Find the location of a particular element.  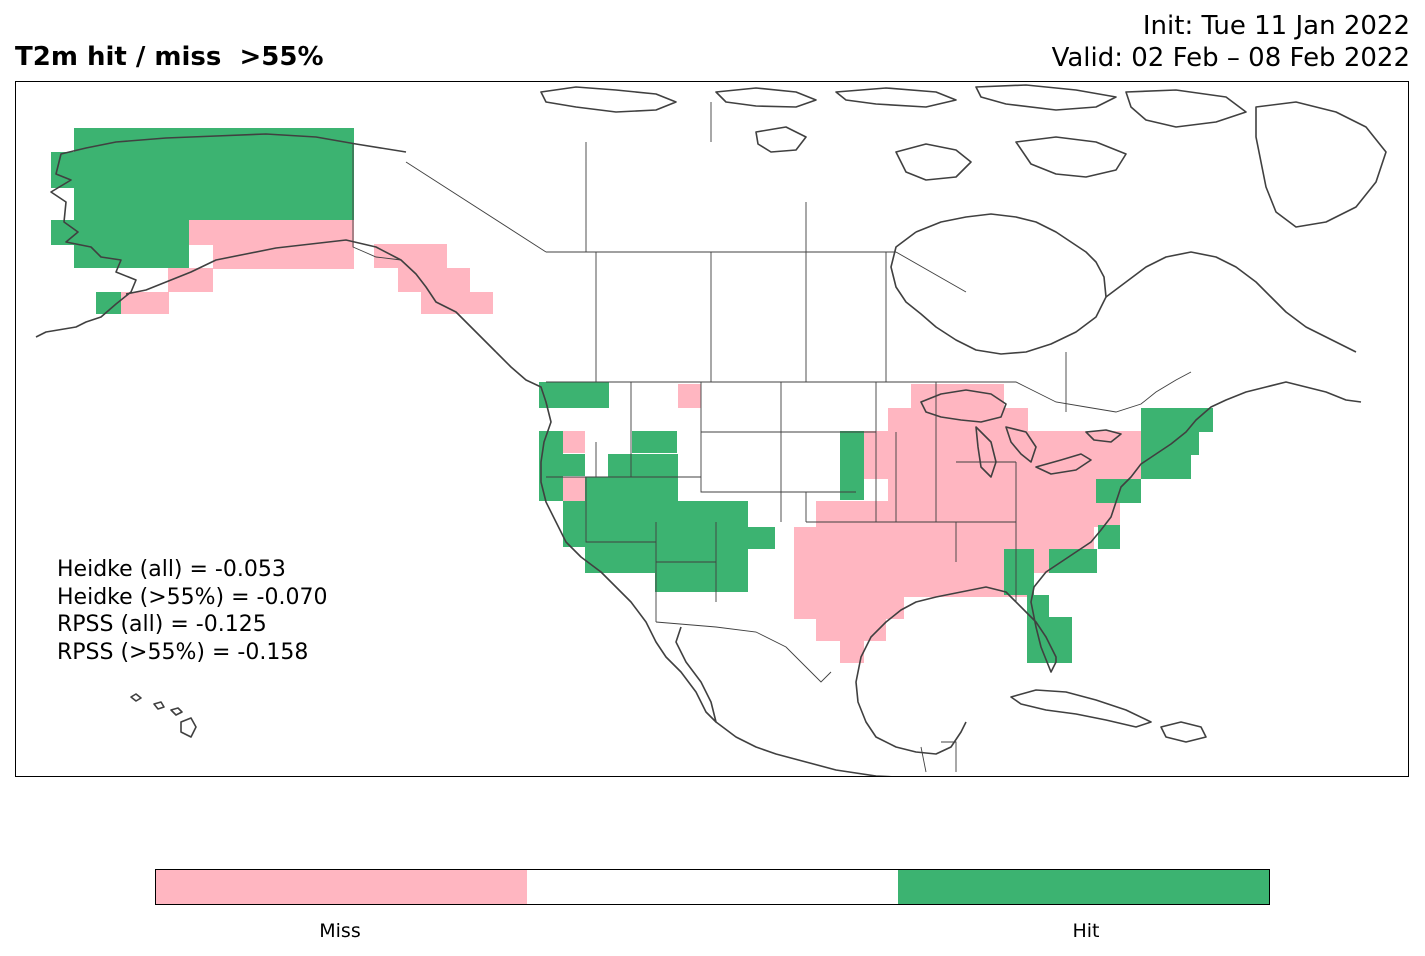

labrador-coast is located at coordinates (1231, 302).